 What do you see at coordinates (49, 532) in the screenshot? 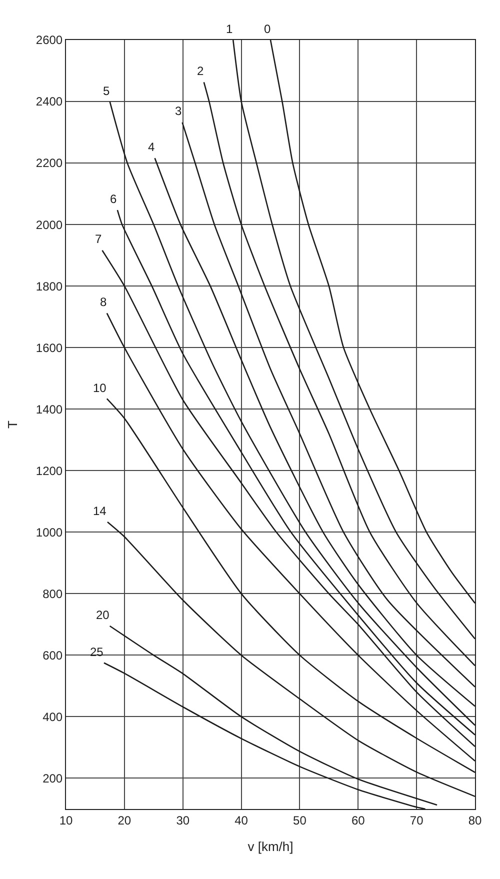
I see `y-tick-label: 1000` at bounding box center [49, 532].